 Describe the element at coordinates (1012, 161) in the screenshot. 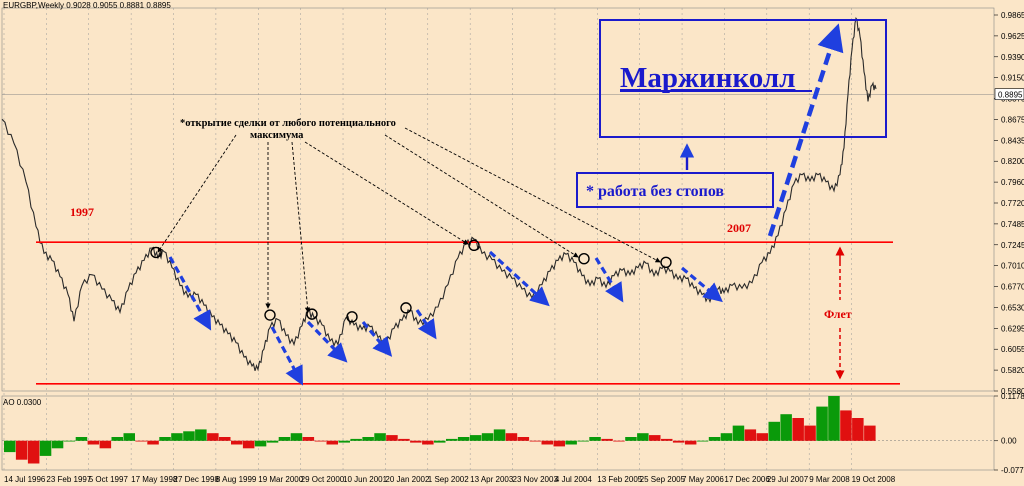

I see `y-tick-label: 0.8200` at that location.